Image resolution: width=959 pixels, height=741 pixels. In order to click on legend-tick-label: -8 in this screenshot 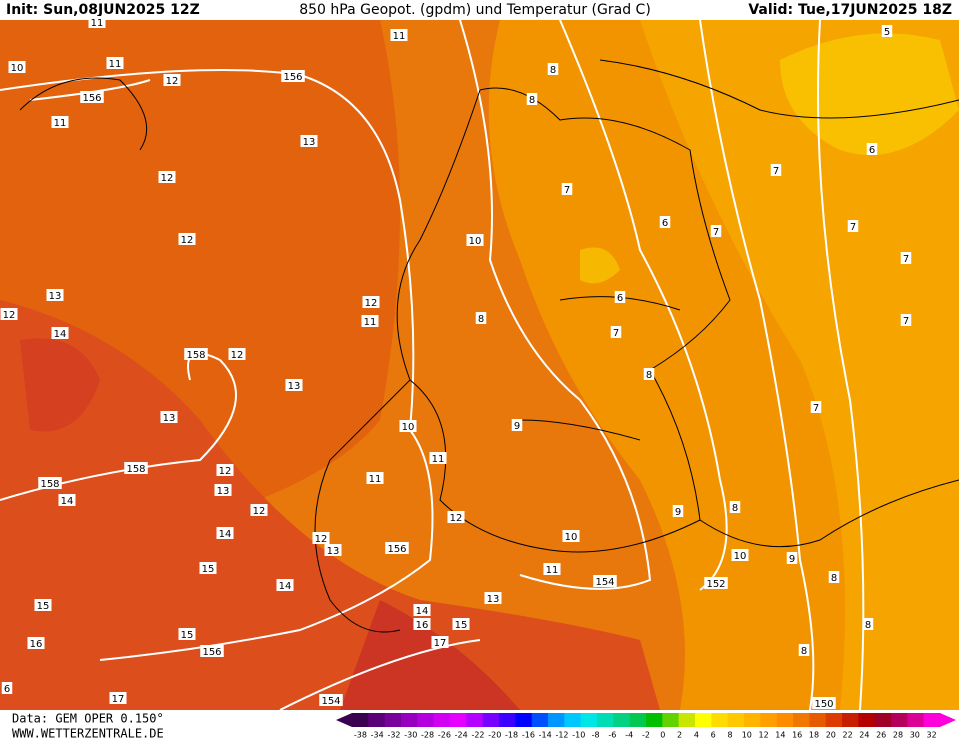, I will do `click(596, 735)`.